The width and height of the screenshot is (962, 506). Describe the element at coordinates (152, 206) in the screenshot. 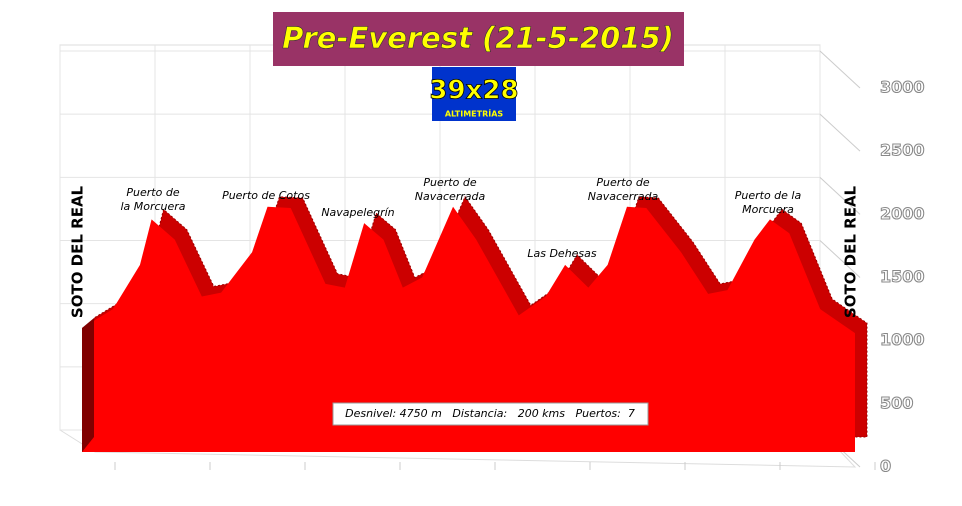

I see `annotation: la Morcuera` at that location.